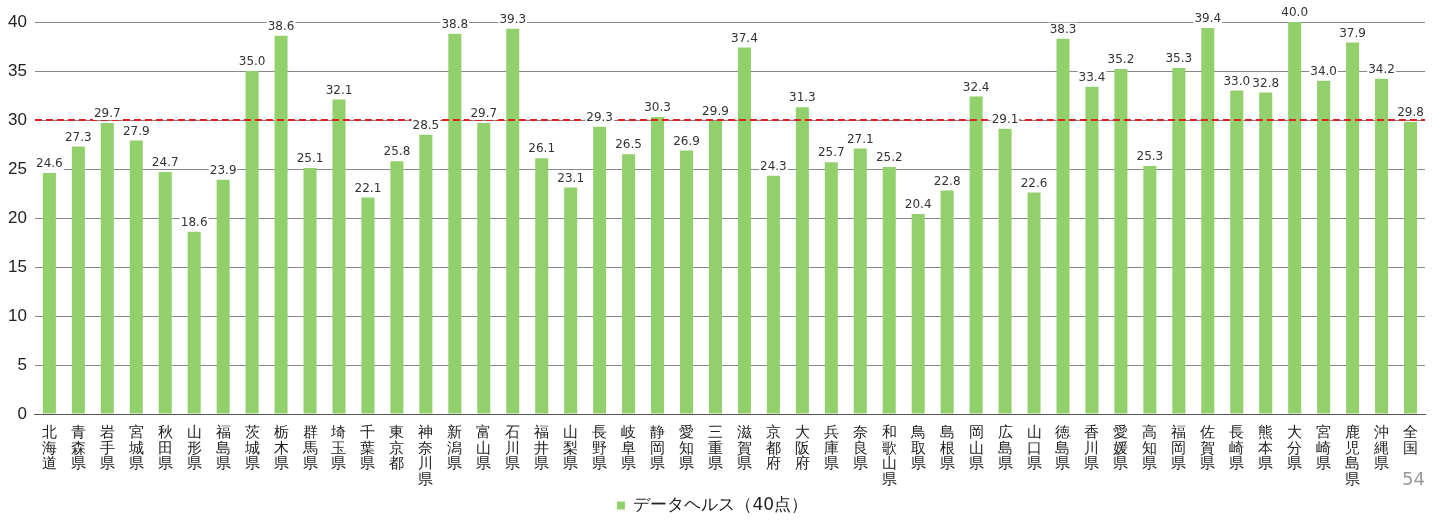  Describe the element at coordinates (1179, 447) in the screenshot. I see `x-tick-label: 福岡県` at that location.